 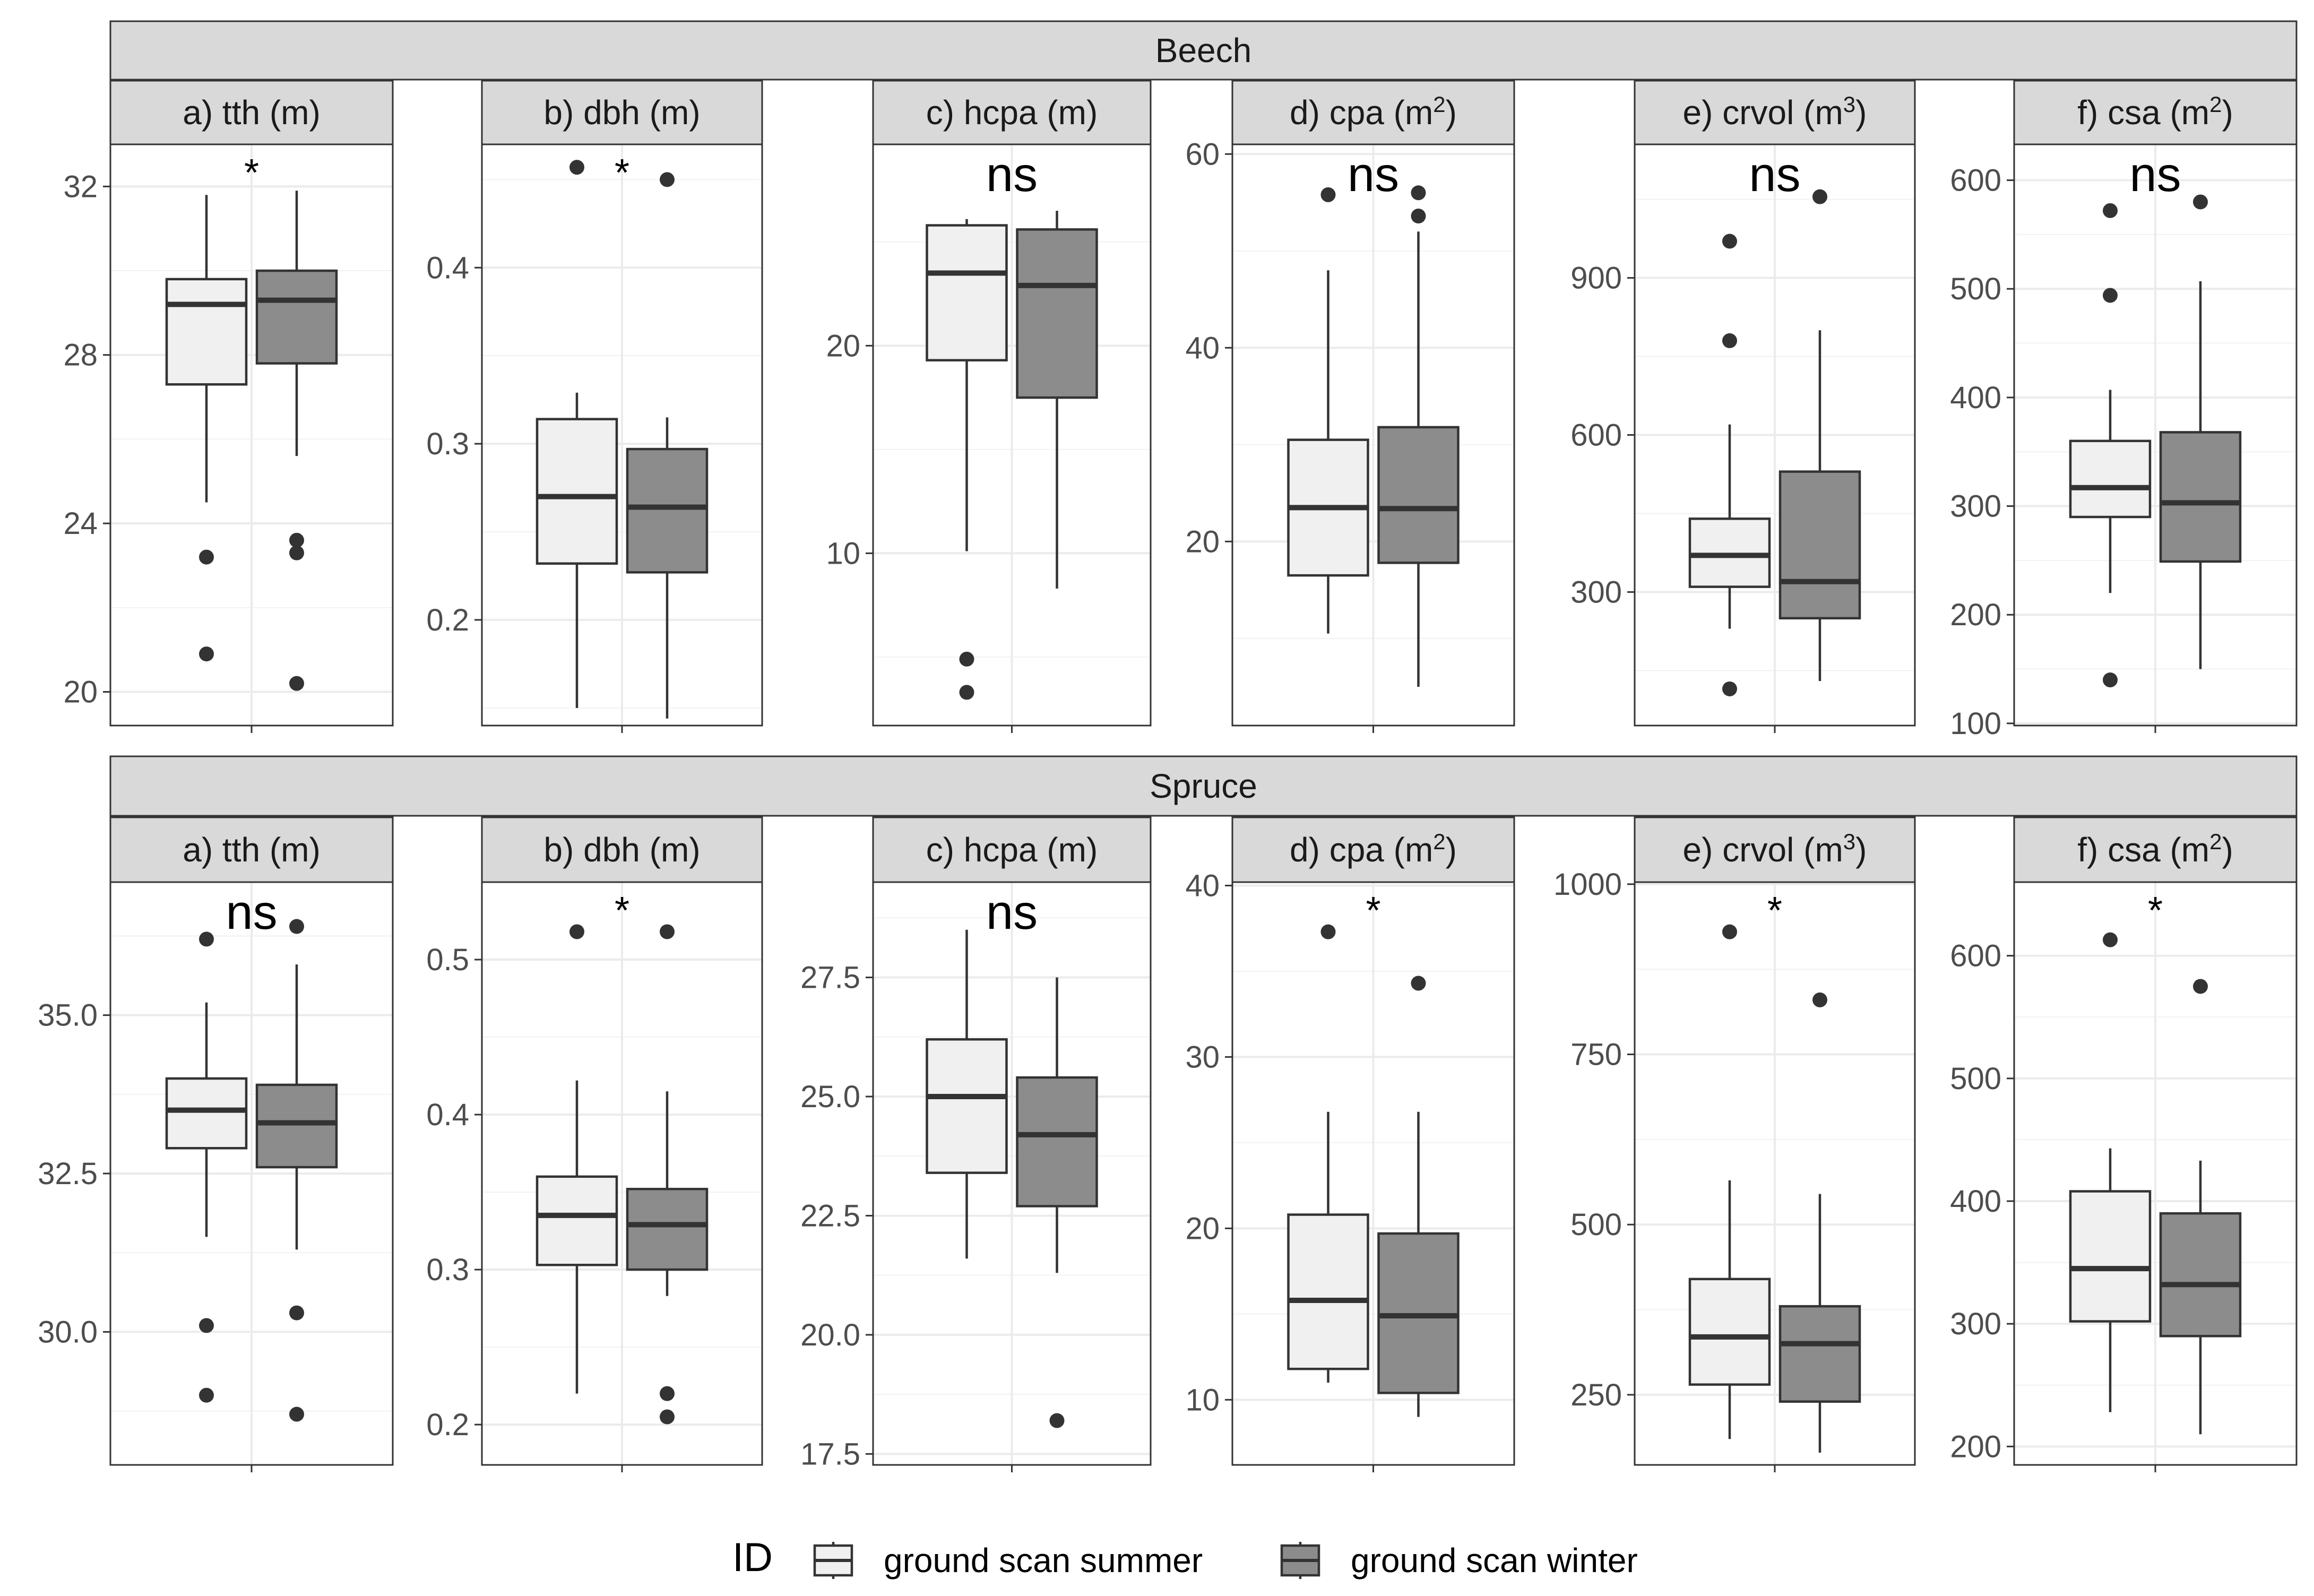 What do you see at coordinates (830, 1097) in the screenshot?
I see `y-tick-label: 25.0` at bounding box center [830, 1097].